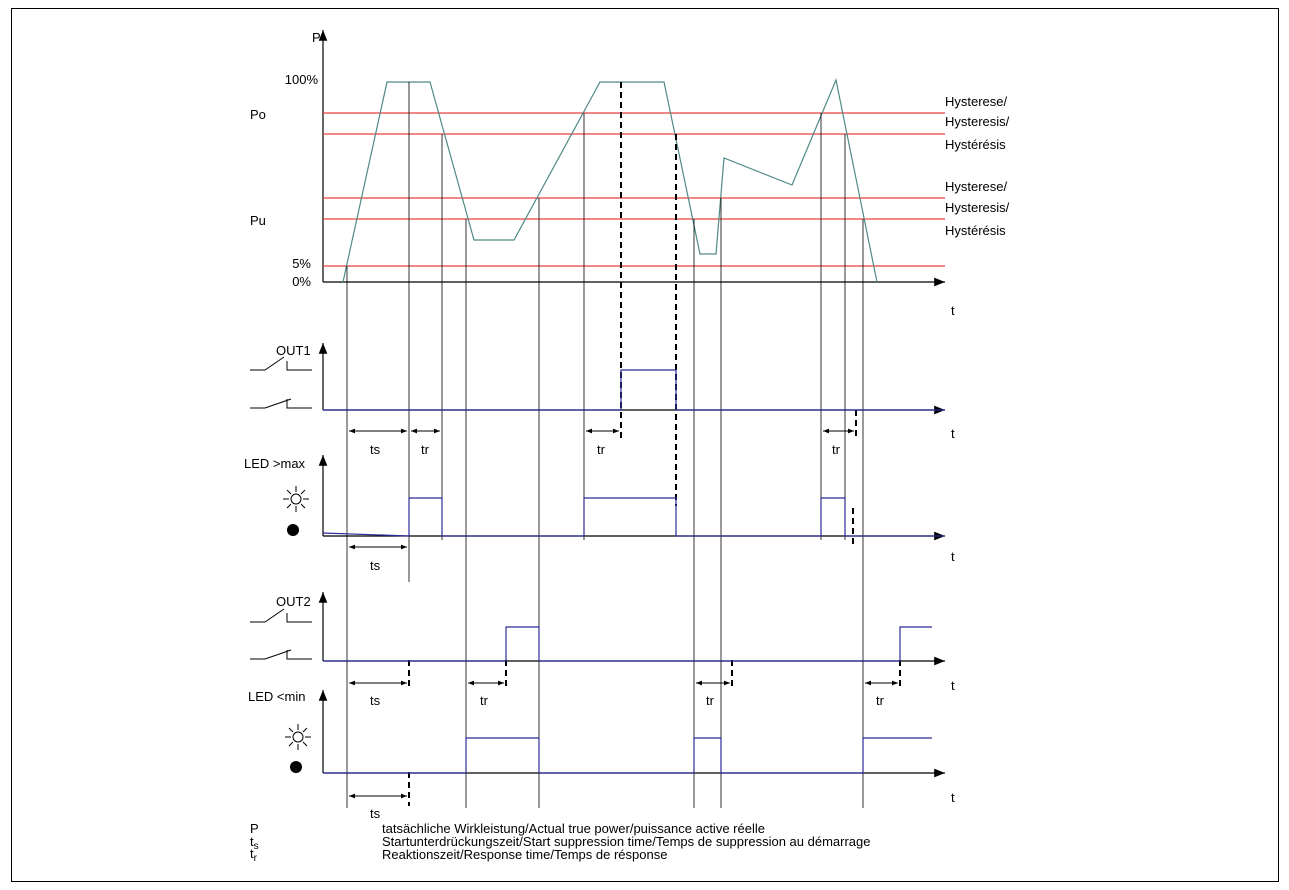  I want to click on out2-label: OUT2, so click(293, 601).